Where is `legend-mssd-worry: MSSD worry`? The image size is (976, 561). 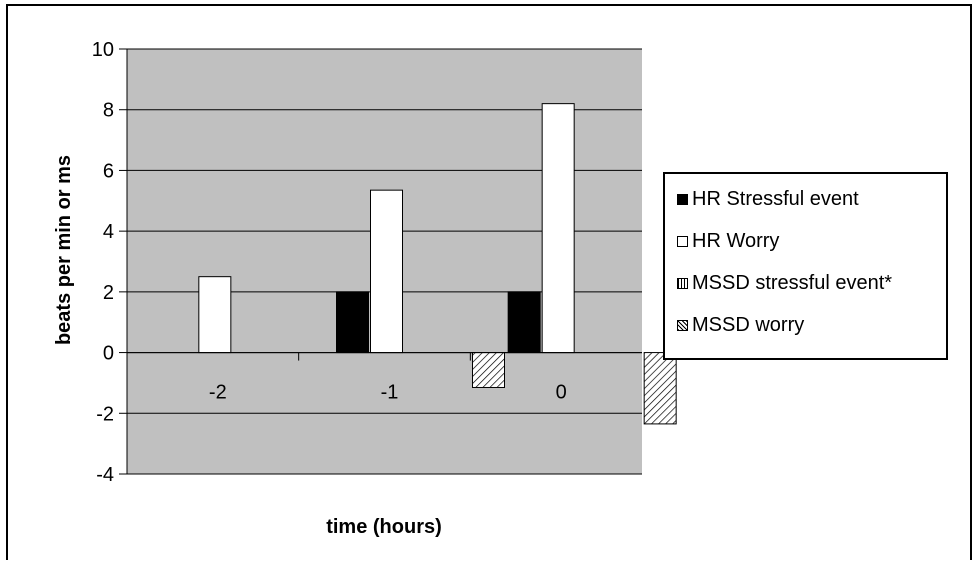 legend-mssd-worry: MSSD worry is located at coordinates (740, 325).